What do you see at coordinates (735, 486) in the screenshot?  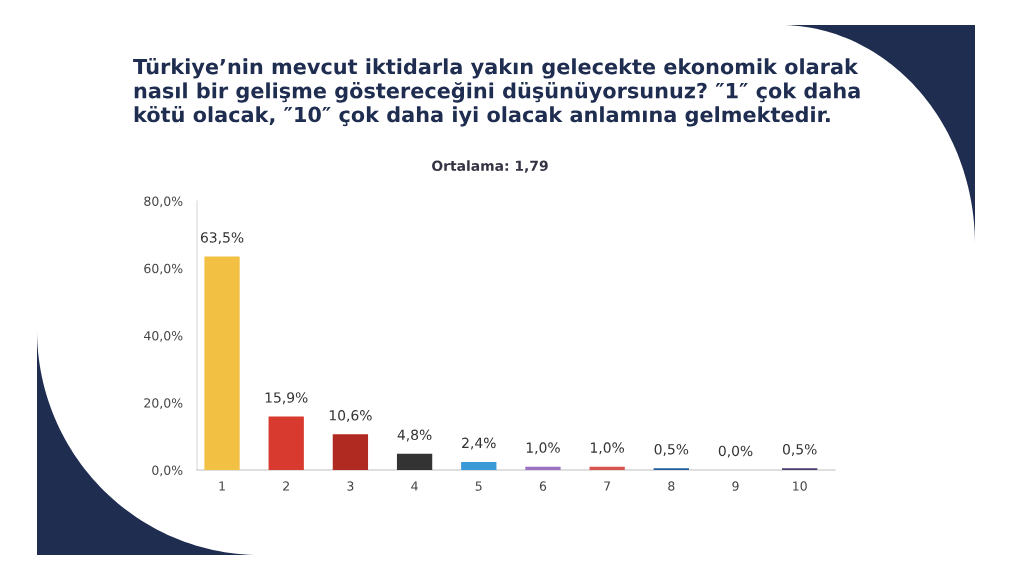 I see `x-tick-label: 9` at bounding box center [735, 486].